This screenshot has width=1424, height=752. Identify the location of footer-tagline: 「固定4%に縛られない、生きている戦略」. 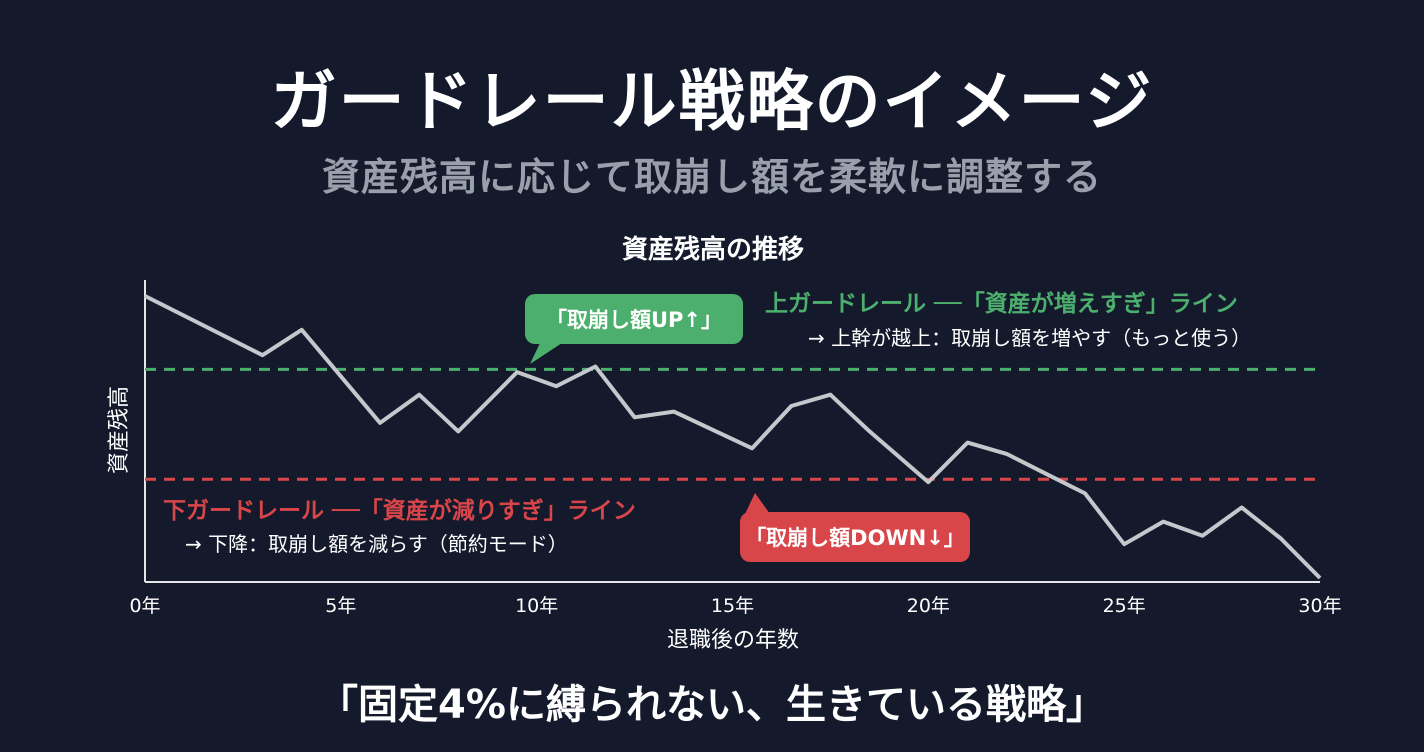
(712, 705).